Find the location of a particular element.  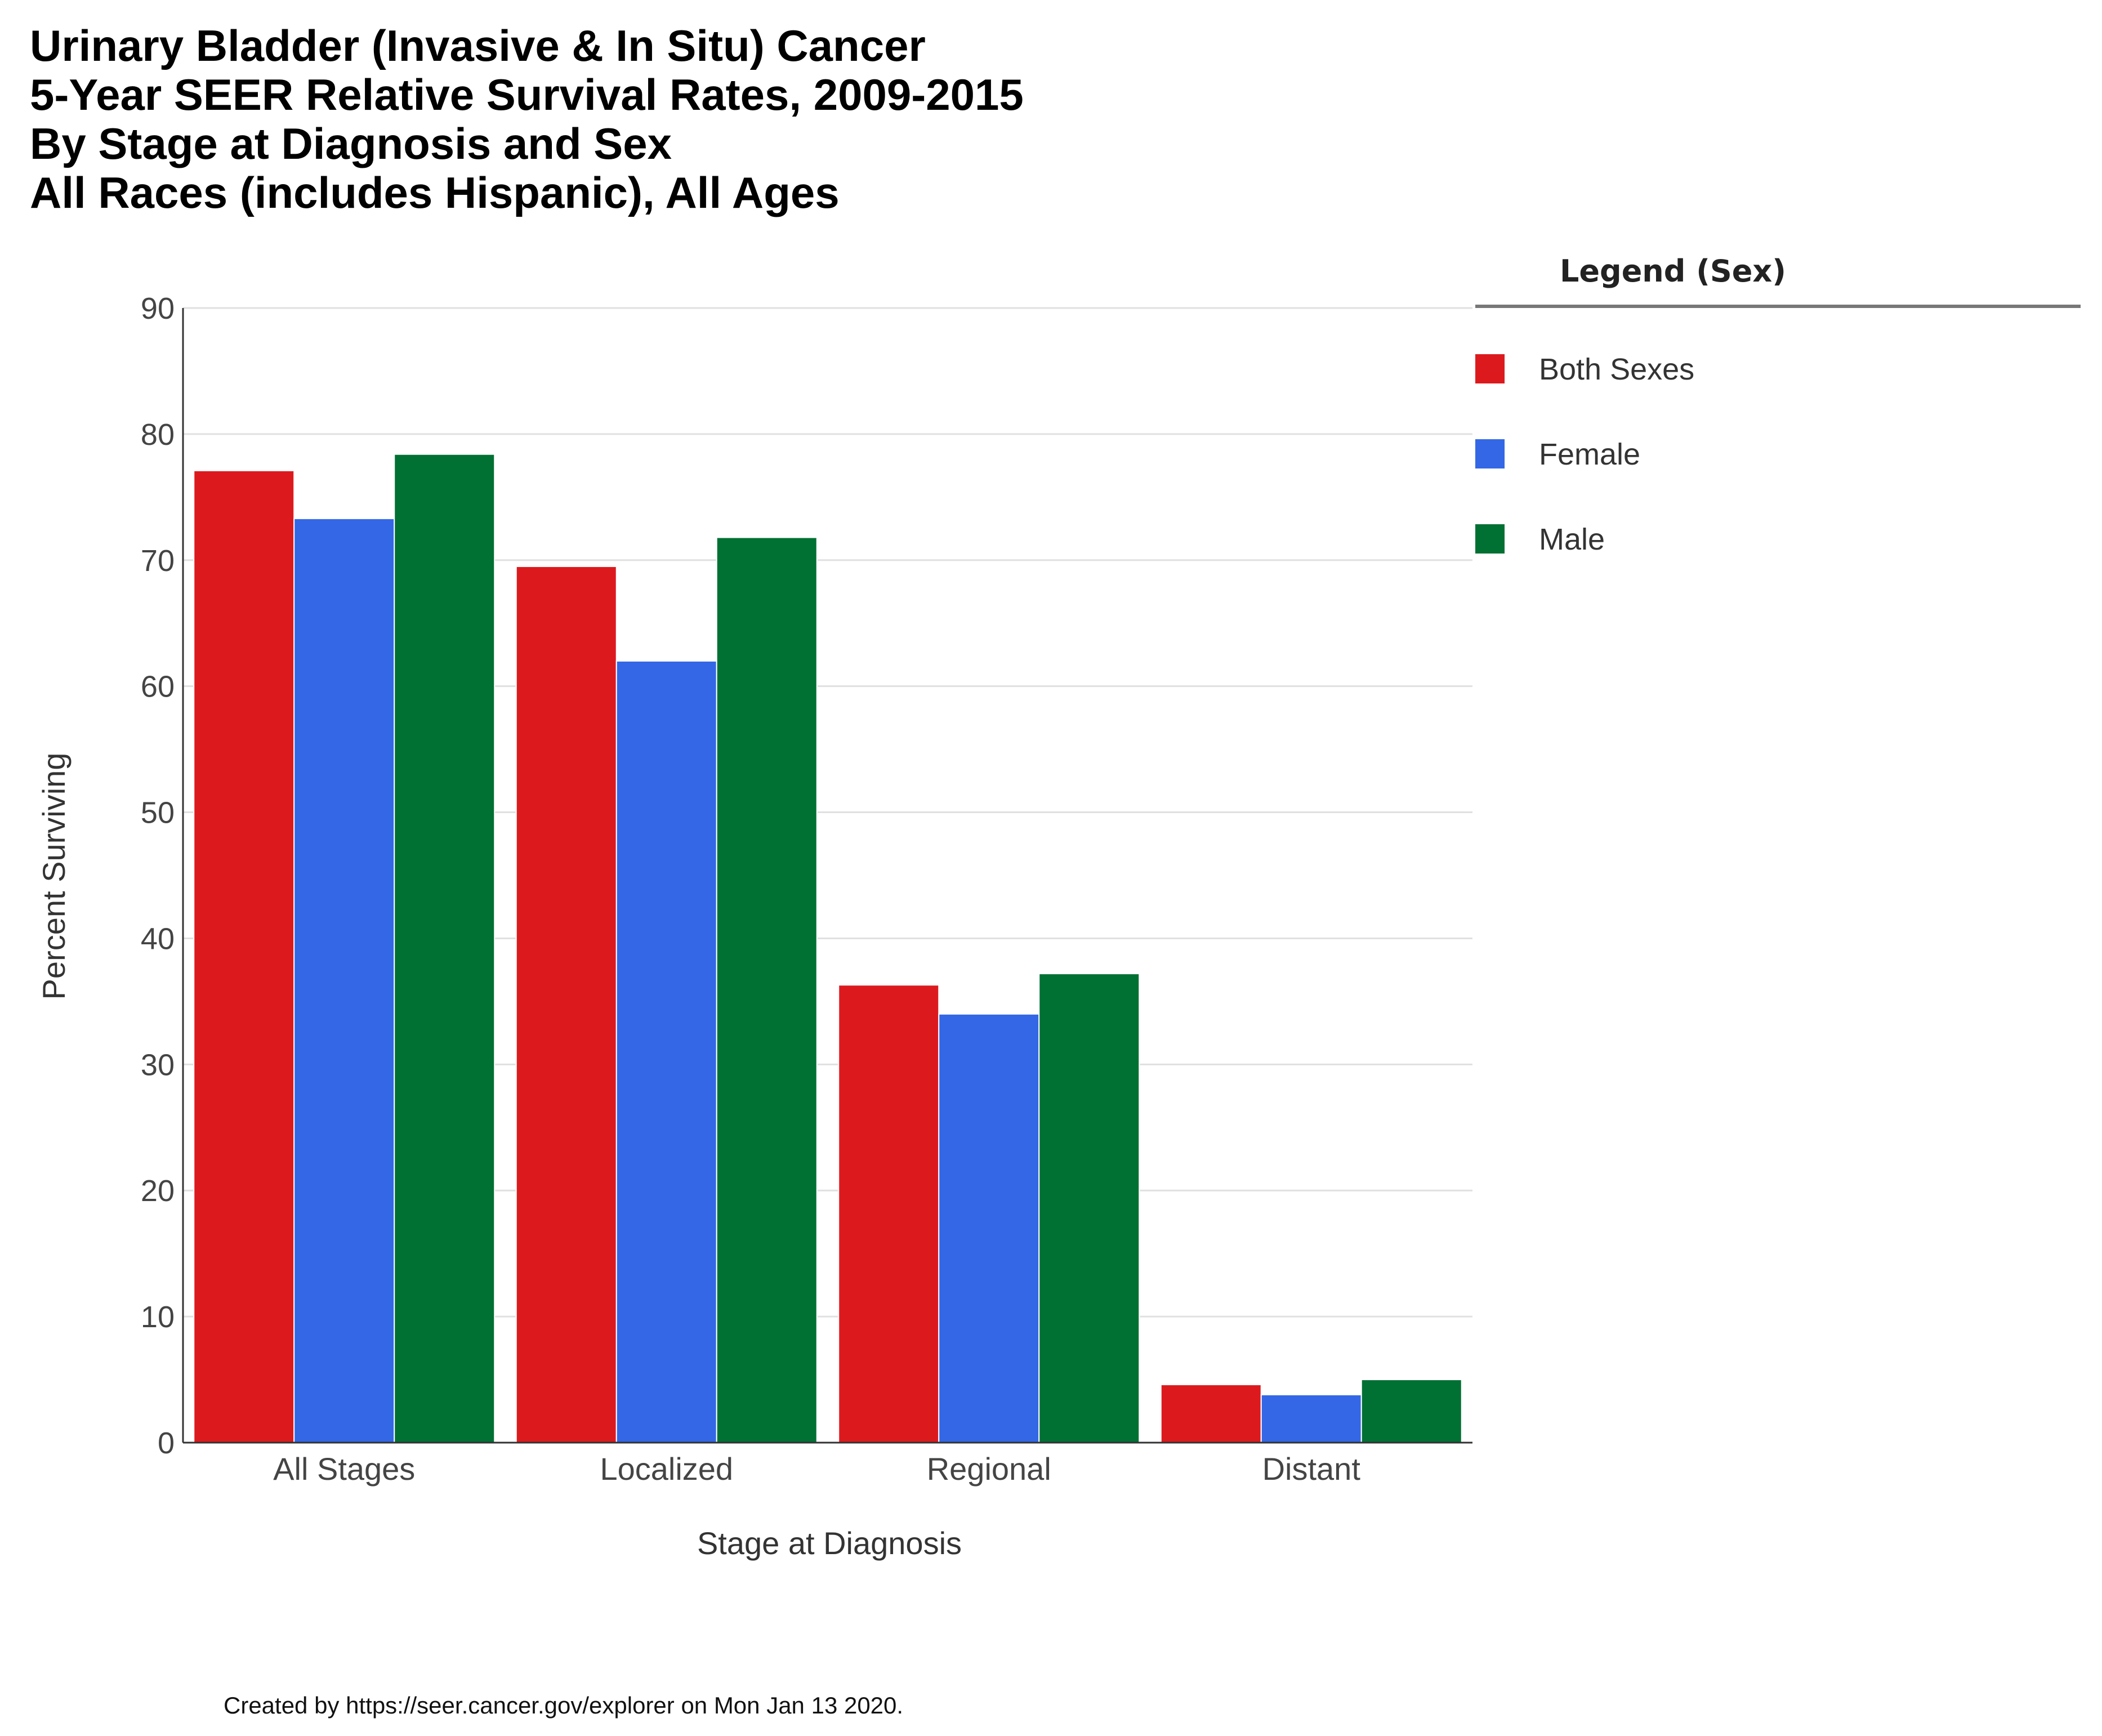

bar-male-distant: Male — Distant: 5 is located at coordinates (1411, 1411).